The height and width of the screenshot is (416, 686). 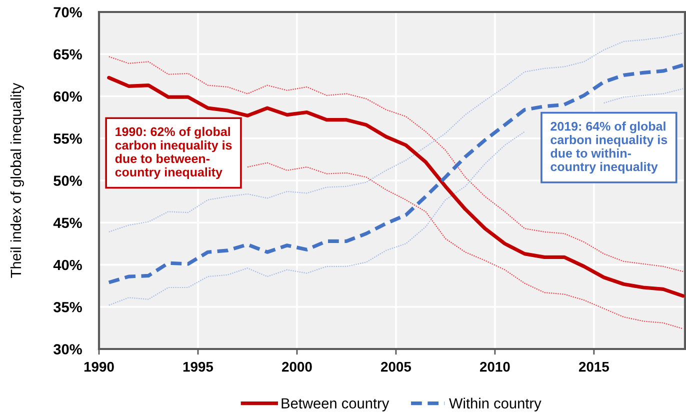 What do you see at coordinates (68, 12) in the screenshot?
I see `y-tick-label: 70%` at bounding box center [68, 12].